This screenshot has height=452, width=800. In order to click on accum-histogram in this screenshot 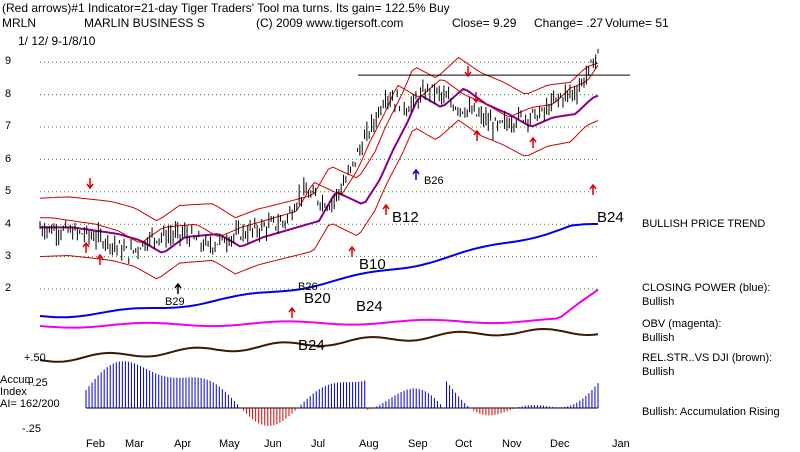, I will do `click(342, 393)`.